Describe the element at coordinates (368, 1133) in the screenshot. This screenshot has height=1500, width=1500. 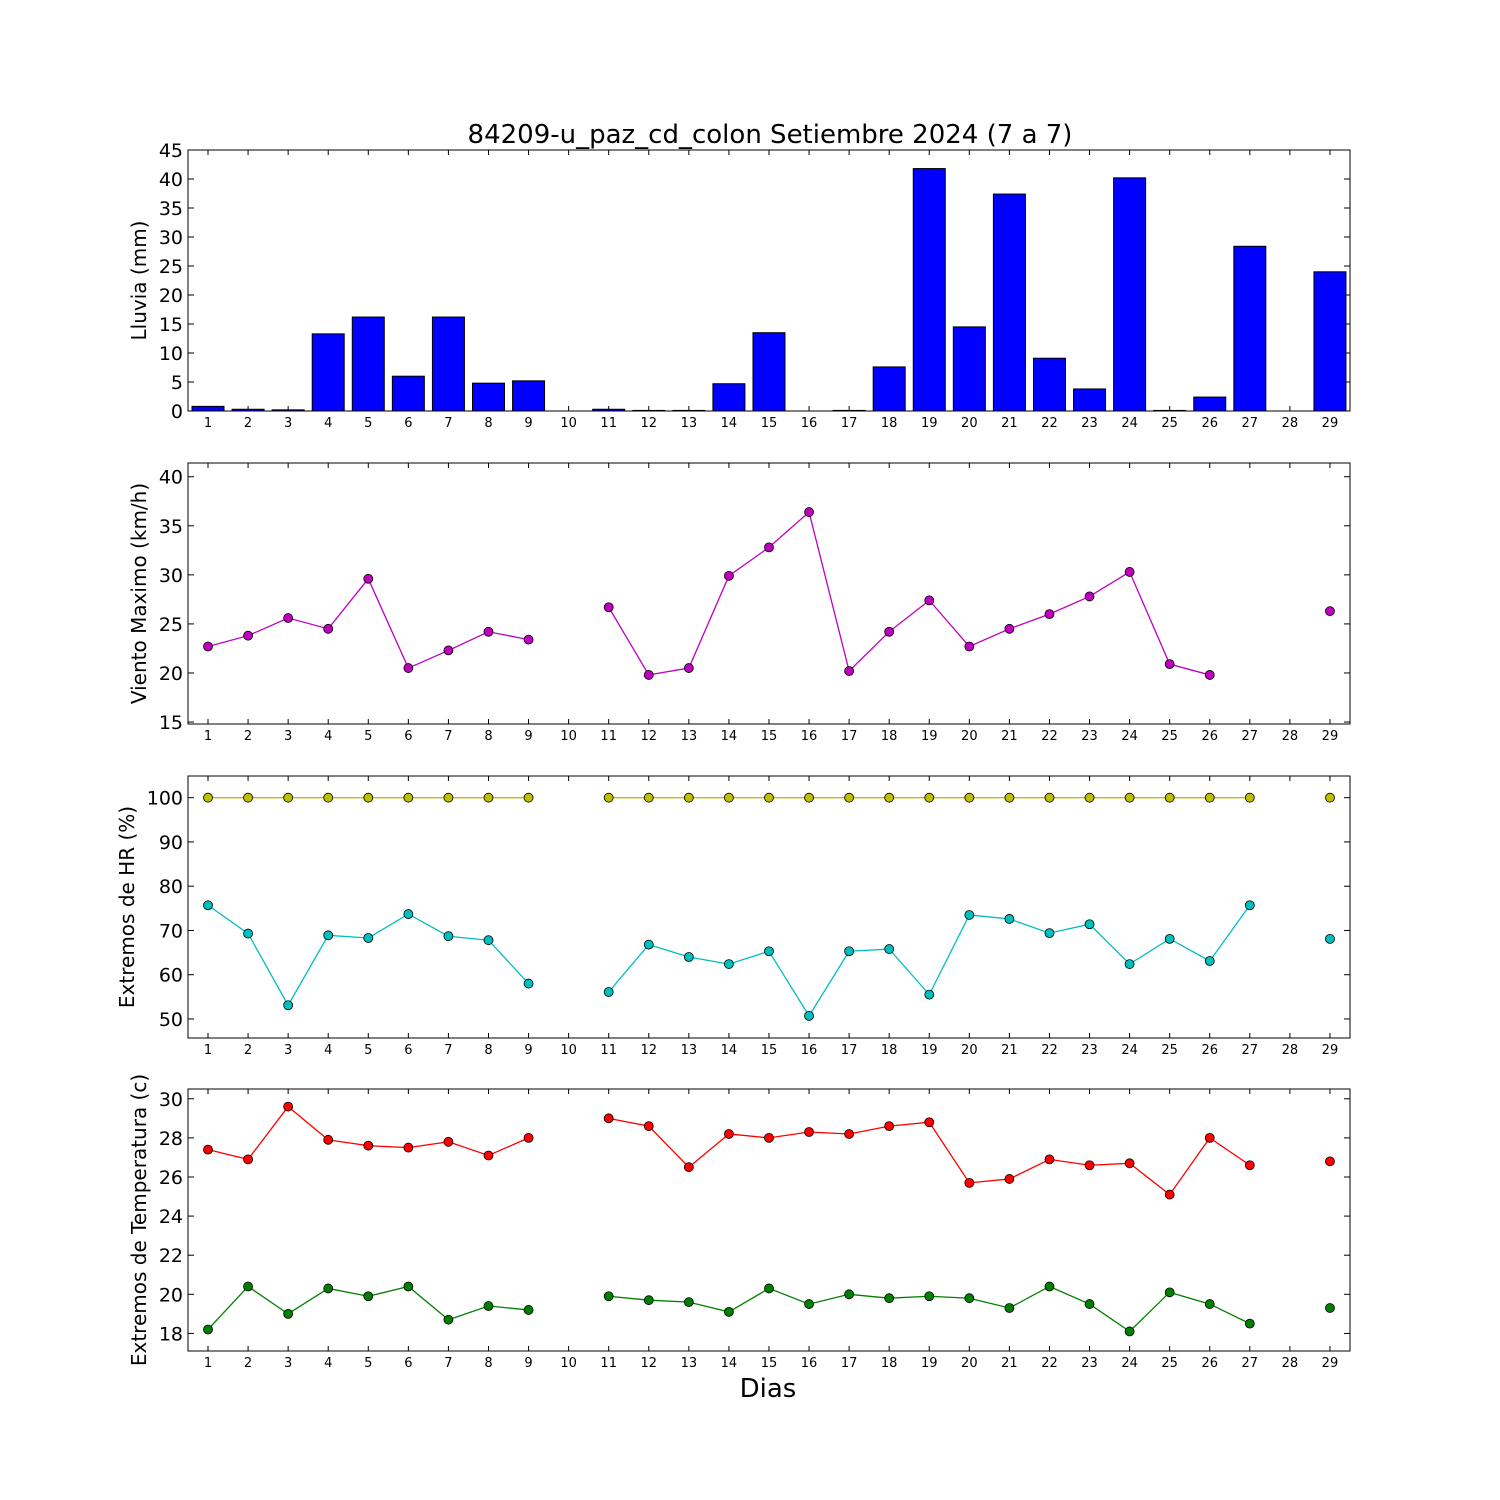
I see `temp-series-0-line` at that location.